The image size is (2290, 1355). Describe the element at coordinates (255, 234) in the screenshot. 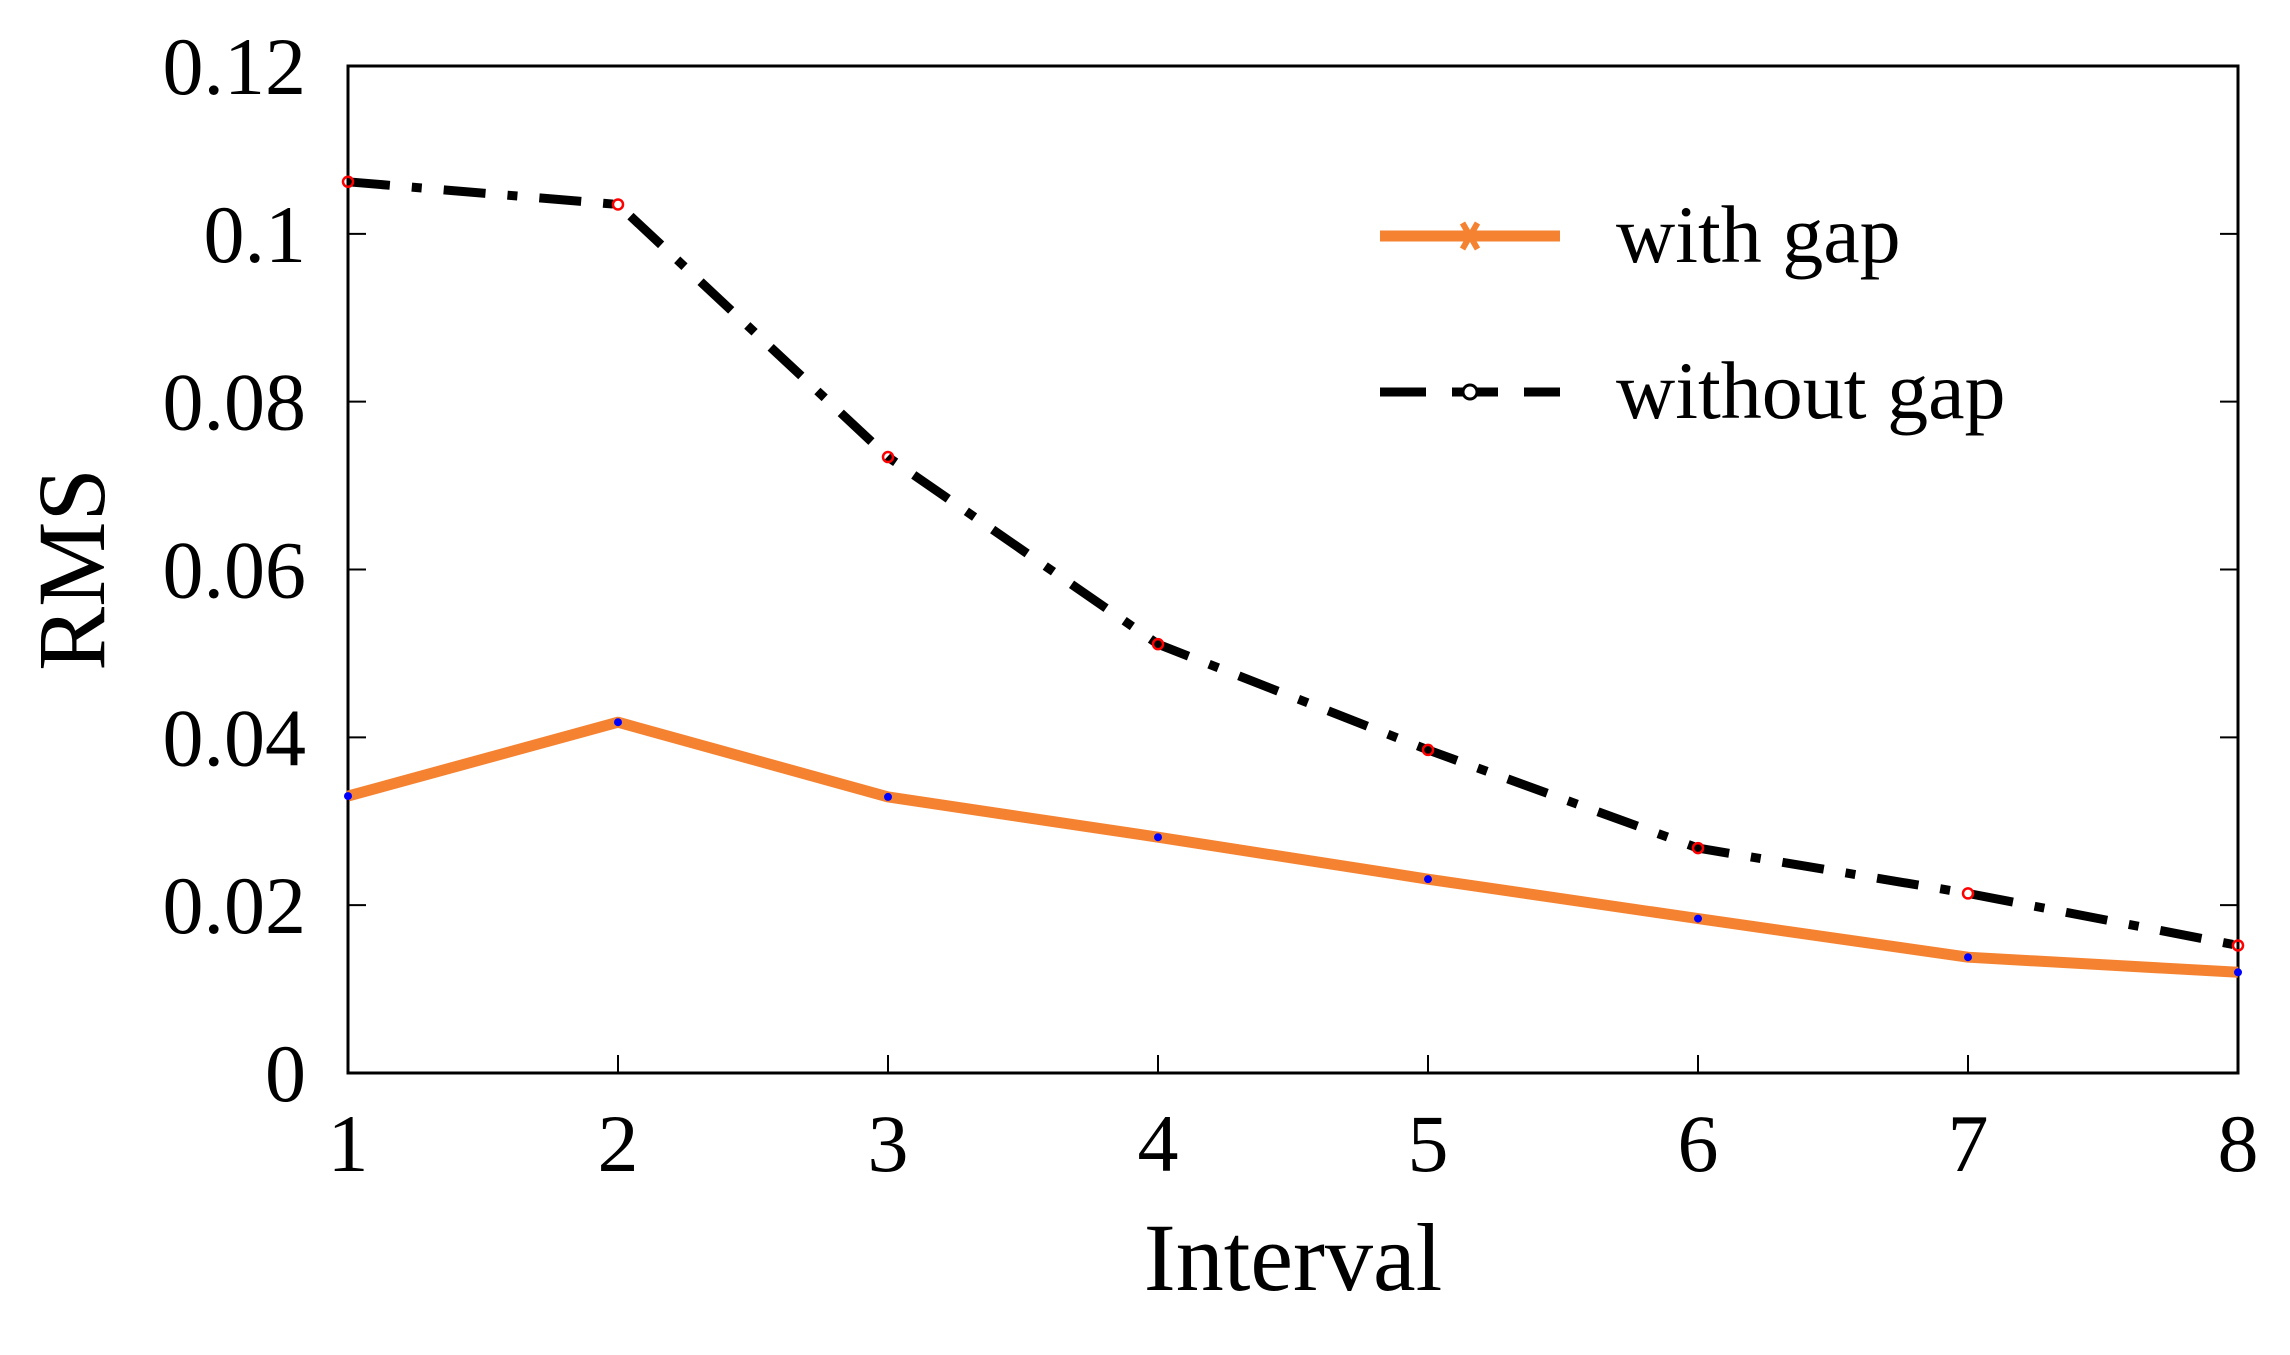

I see `y-tick-label: 0.1` at that location.